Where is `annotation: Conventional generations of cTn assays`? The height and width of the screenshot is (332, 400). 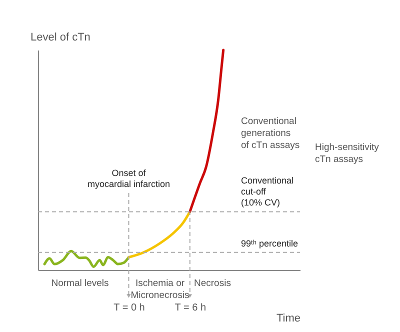
annotation: Conventional generations of cTn assays is located at coordinates (270, 133).